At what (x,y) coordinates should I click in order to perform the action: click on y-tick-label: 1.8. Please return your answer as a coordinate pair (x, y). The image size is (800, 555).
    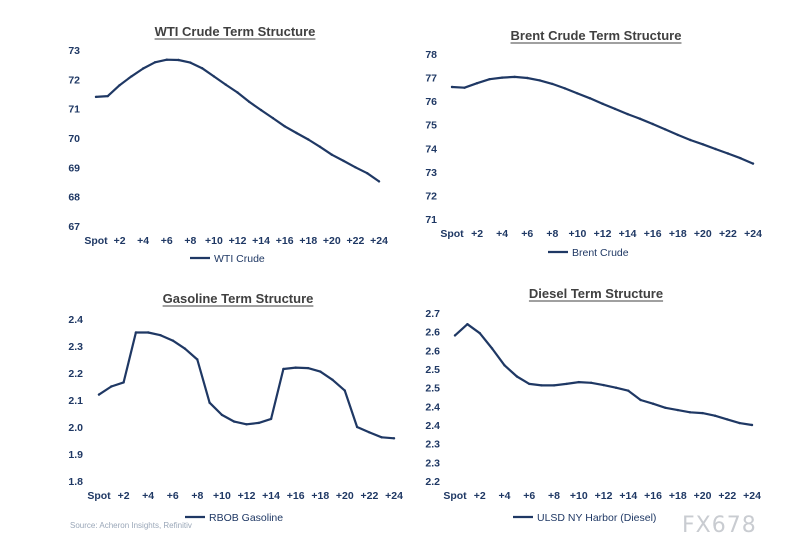
    Looking at the image, I should click on (75, 482).